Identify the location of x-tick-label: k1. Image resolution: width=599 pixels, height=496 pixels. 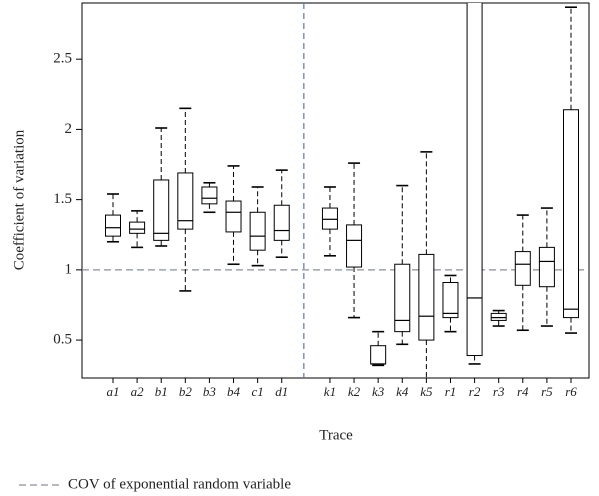
(330, 391).